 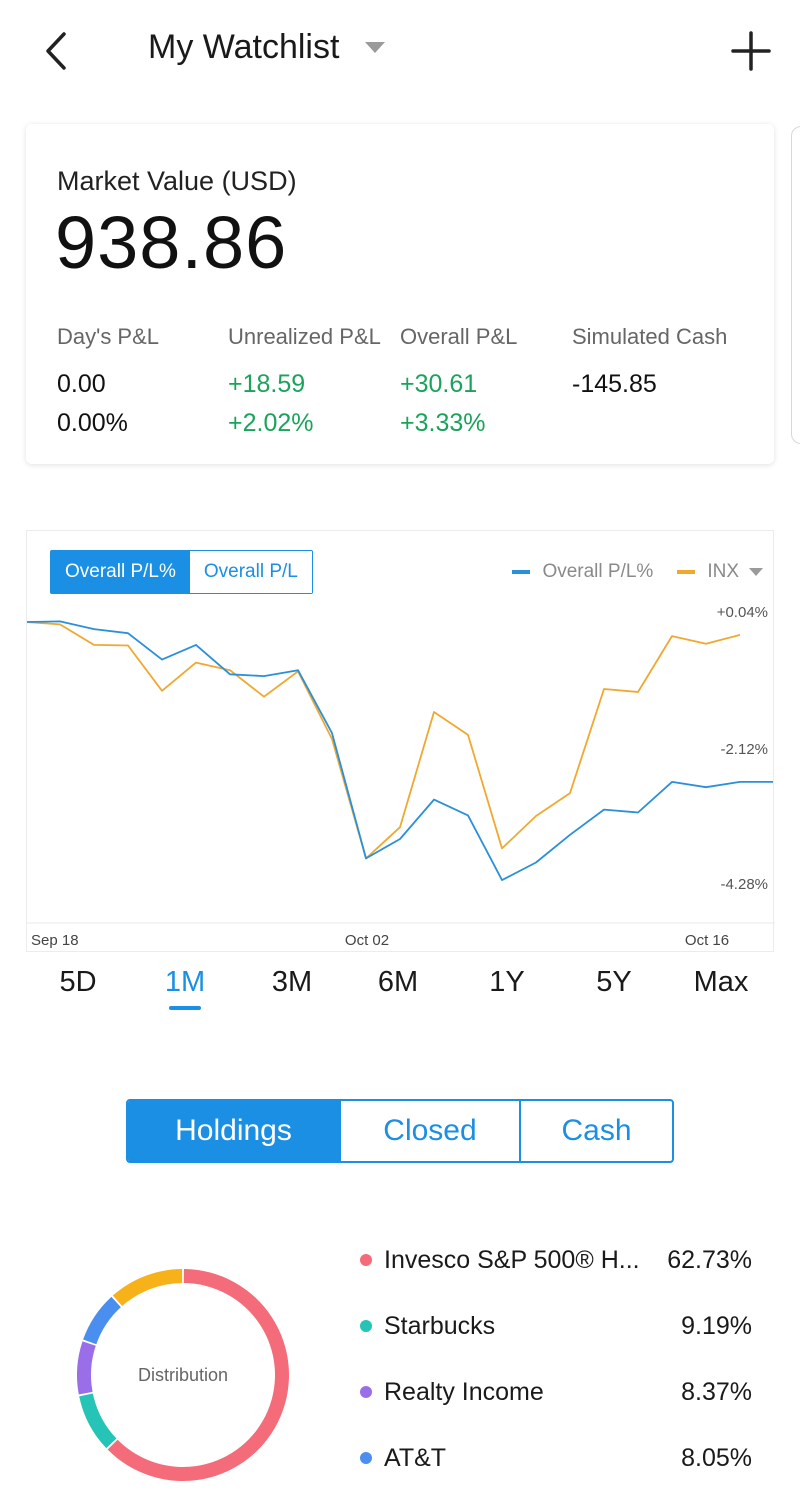 I want to click on time-range-tabs: 5D 1M 3M 6M 1Y 5Y Max, so click(x=400, y=991).